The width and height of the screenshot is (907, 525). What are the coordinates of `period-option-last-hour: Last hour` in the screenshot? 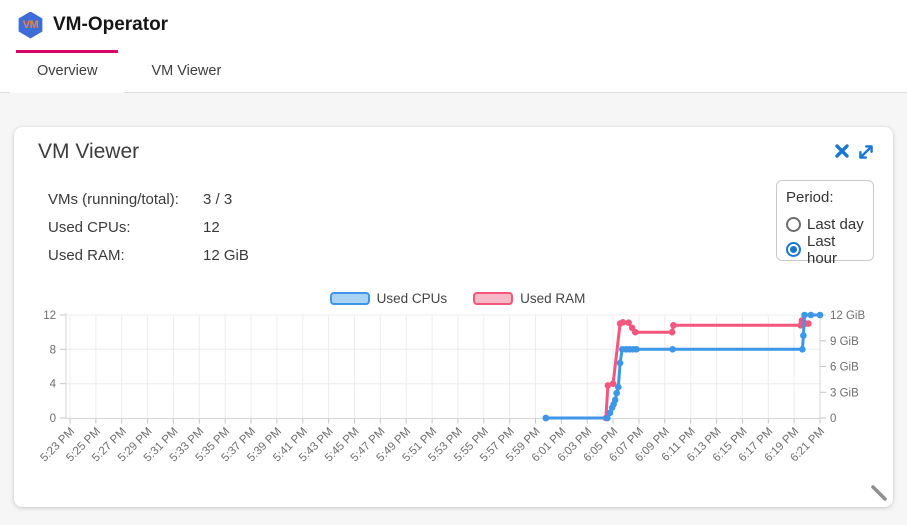 It's located at (825, 250).